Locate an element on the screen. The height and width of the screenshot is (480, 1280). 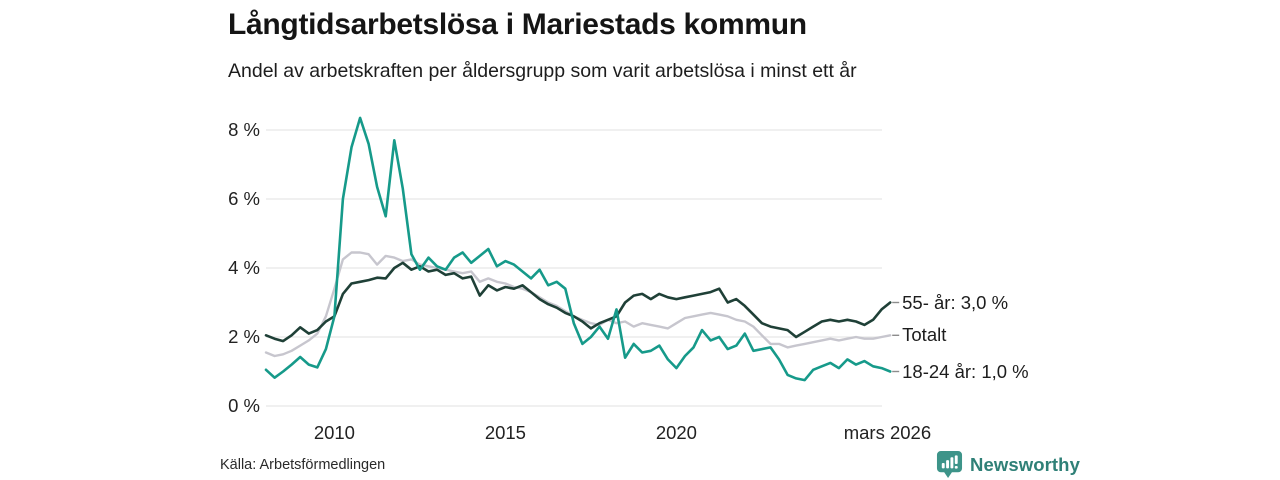
x-axis-tick-label: mars 2026 is located at coordinates (887, 432).